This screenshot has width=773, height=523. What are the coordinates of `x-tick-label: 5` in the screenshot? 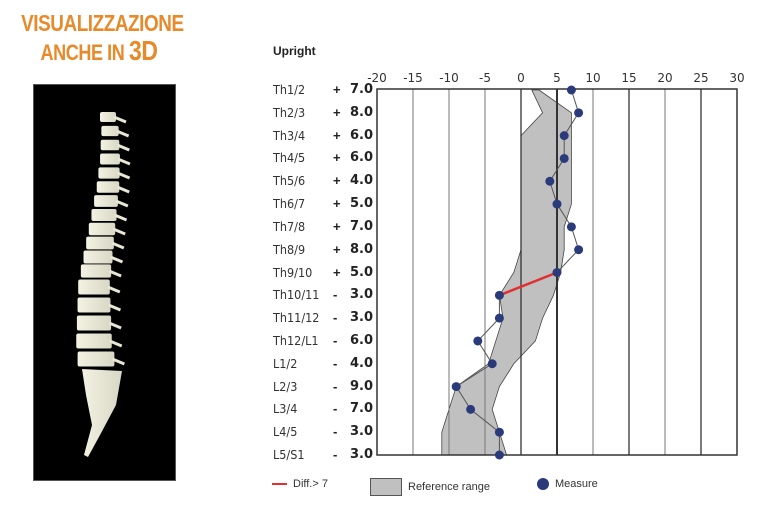 It's located at (557, 78).